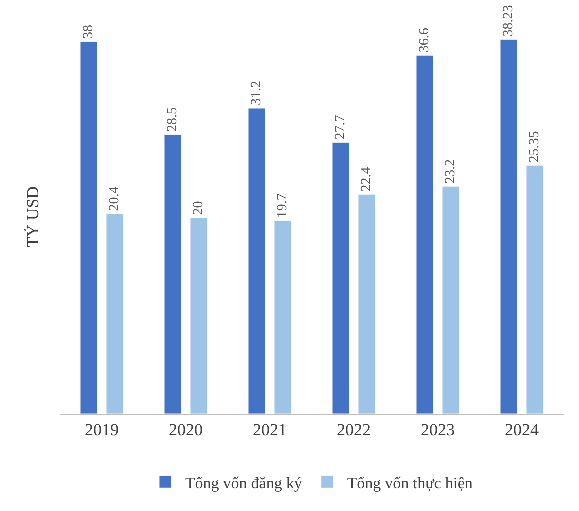 Image resolution: width=579 pixels, height=511 pixels. Describe the element at coordinates (283, 206) in the screenshot. I see `data-label: 19.7` at that location.